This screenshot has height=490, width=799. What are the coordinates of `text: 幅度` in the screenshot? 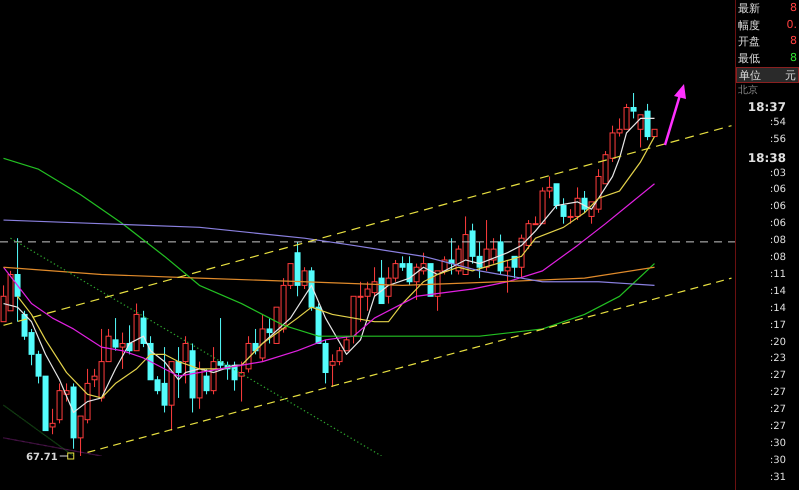 It's located at (749, 26).